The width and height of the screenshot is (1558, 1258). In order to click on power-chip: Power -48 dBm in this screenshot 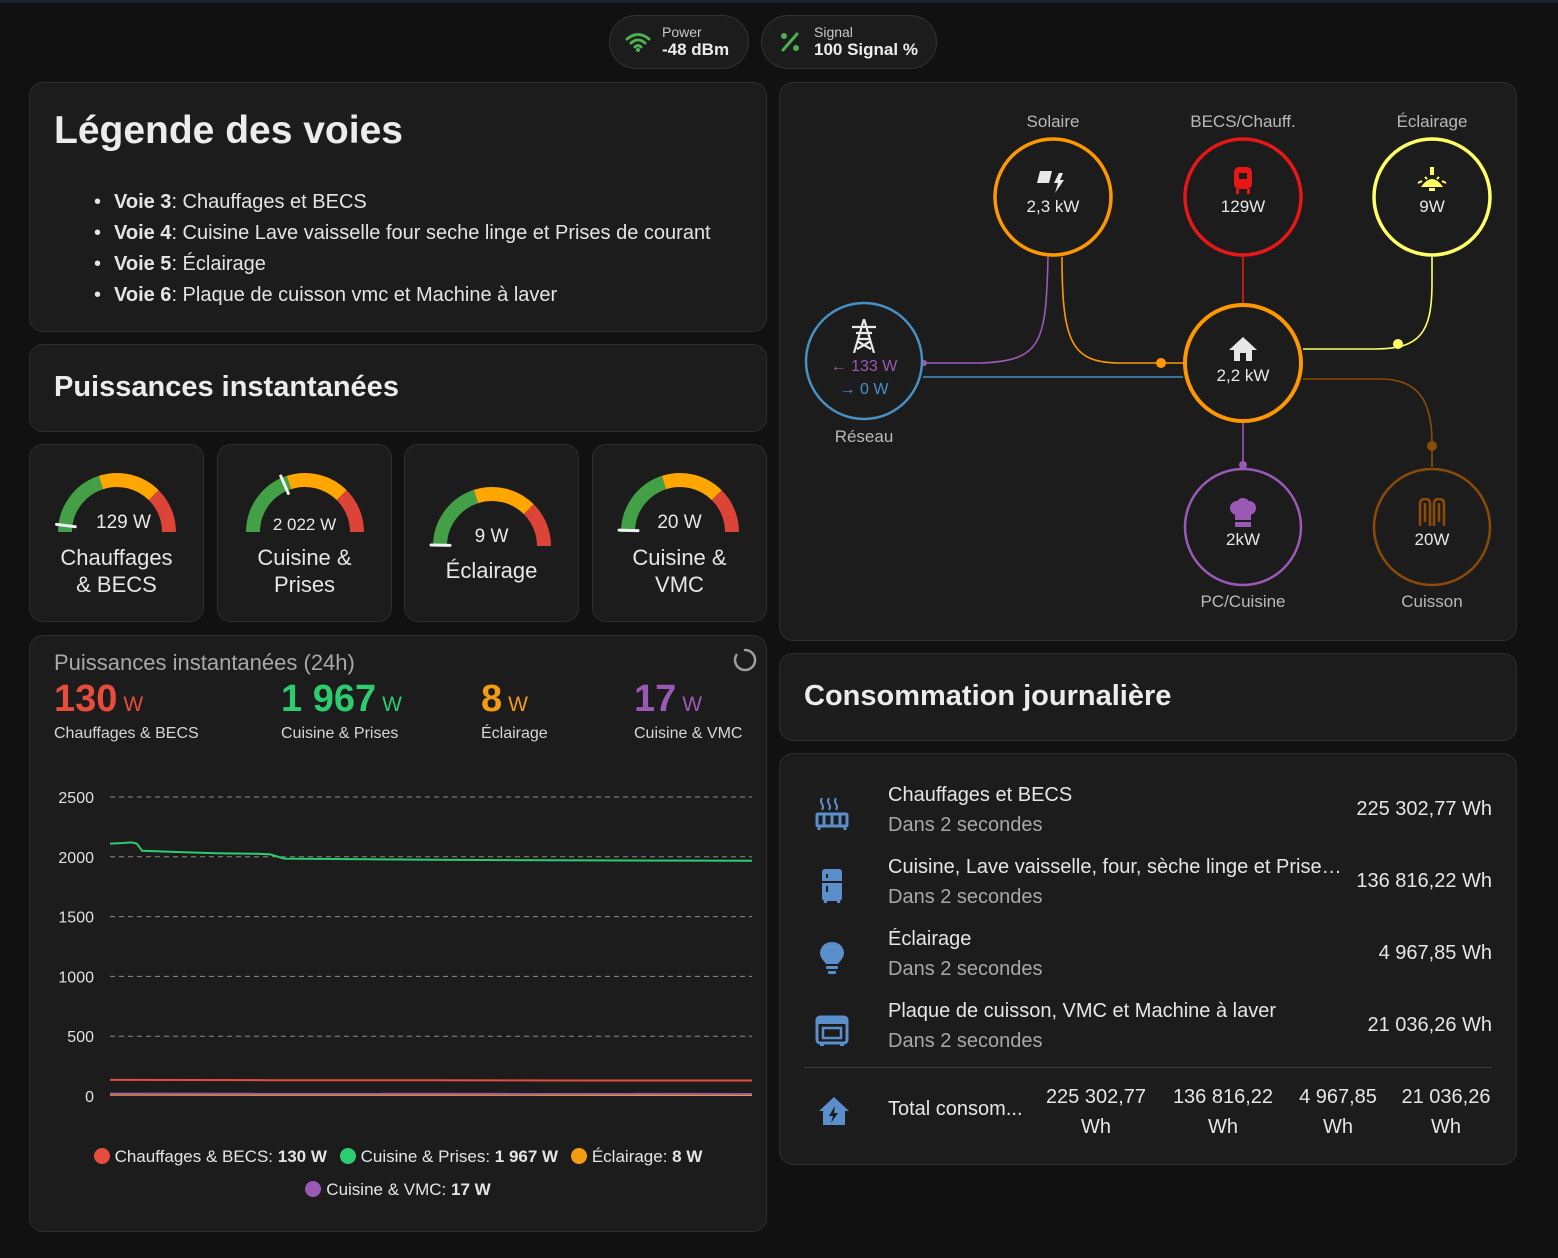, I will do `click(679, 42)`.